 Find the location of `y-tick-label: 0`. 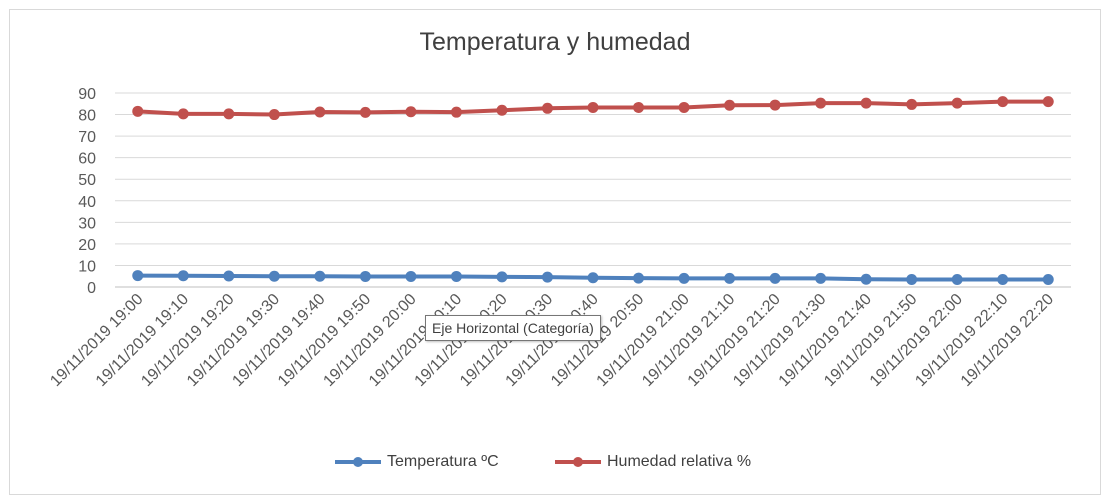

y-tick-label: 0 is located at coordinates (91, 288).